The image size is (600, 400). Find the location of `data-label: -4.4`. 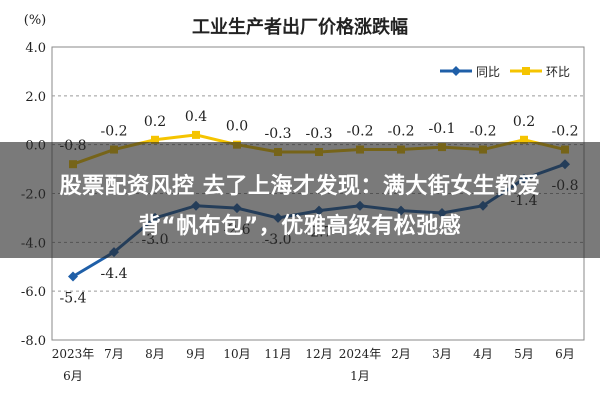

data-label: -4.4 is located at coordinates (114, 274).